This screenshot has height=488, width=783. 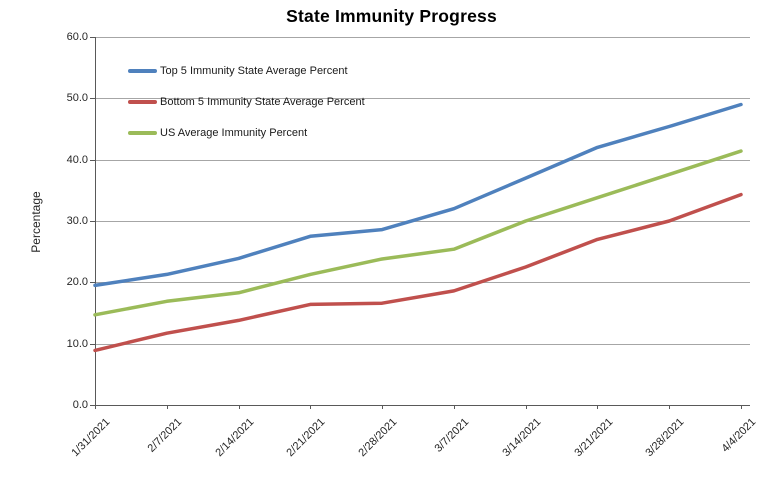 I want to click on y-tick-label: 20.0, so click(x=77, y=282).